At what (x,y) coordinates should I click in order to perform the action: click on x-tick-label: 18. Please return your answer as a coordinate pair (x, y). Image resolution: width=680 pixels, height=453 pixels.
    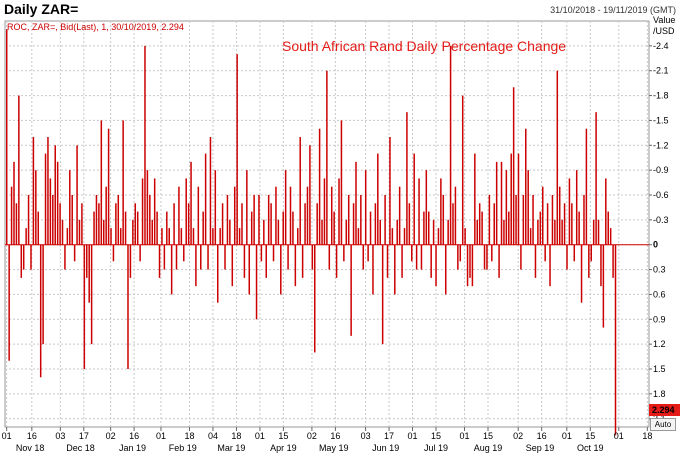
    Looking at the image, I should click on (236, 436).